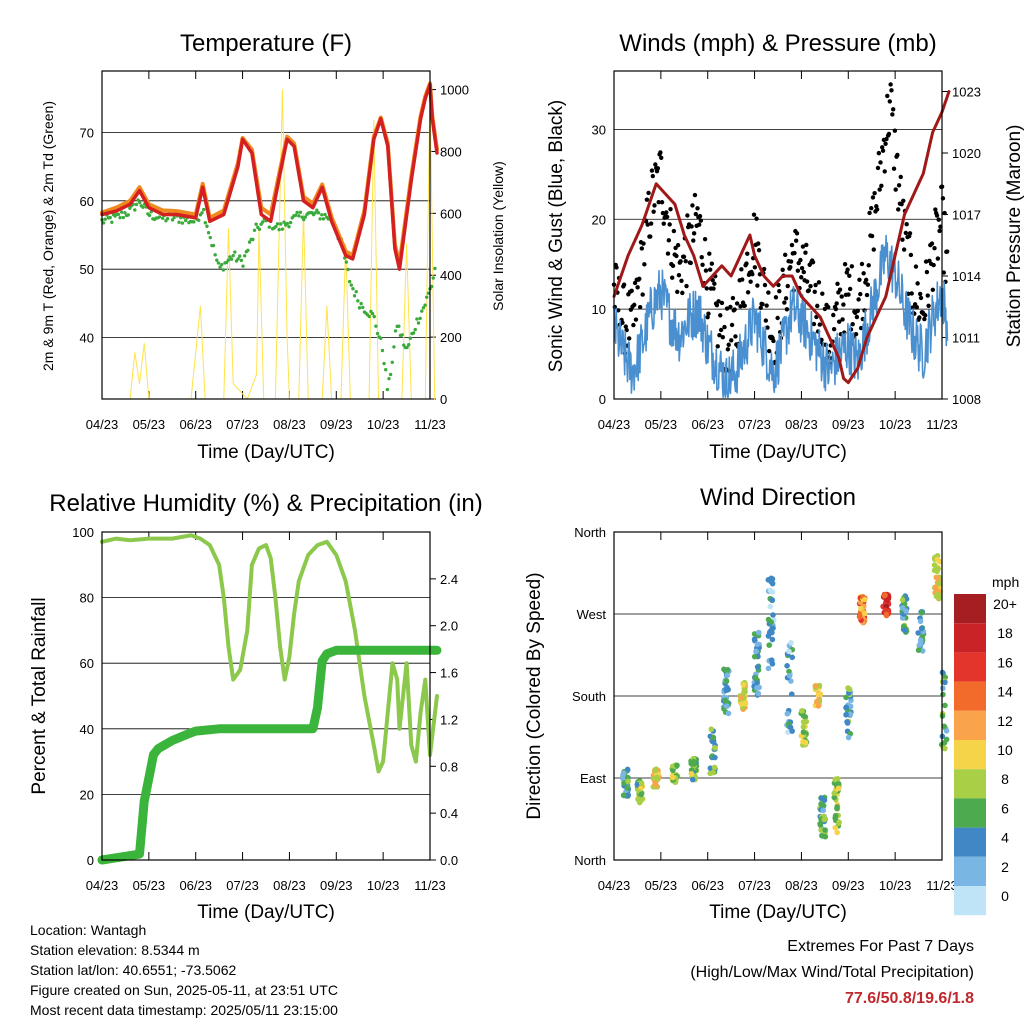 The width and height of the screenshot is (1024, 1024). I want to click on speed-legend: mph 20+ 18 16 14 12 10 8 6 4 2 0, so click(986, 745).